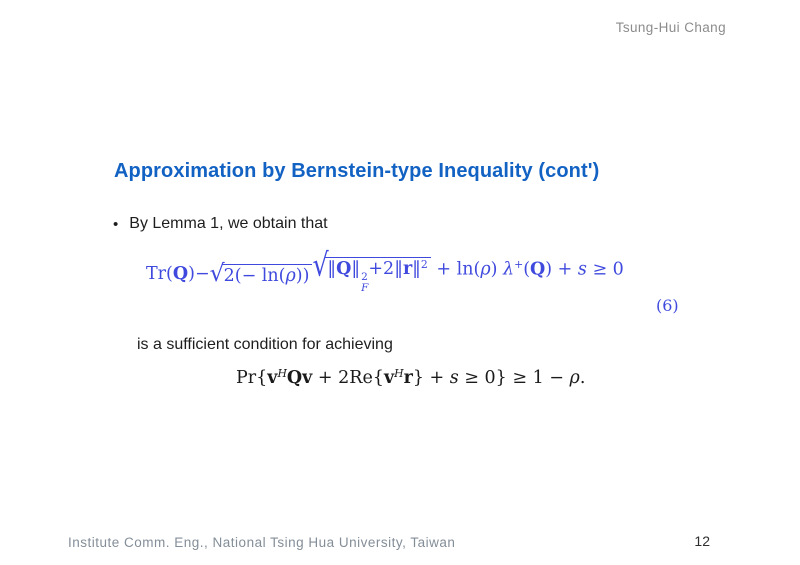 This screenshot has height=565, width=800. What do you see at coordinates (514, 378) in the screenshot?
I see `math-fragment: ≥ 0} ≥ 1 −` at bounding box center [514, 378].